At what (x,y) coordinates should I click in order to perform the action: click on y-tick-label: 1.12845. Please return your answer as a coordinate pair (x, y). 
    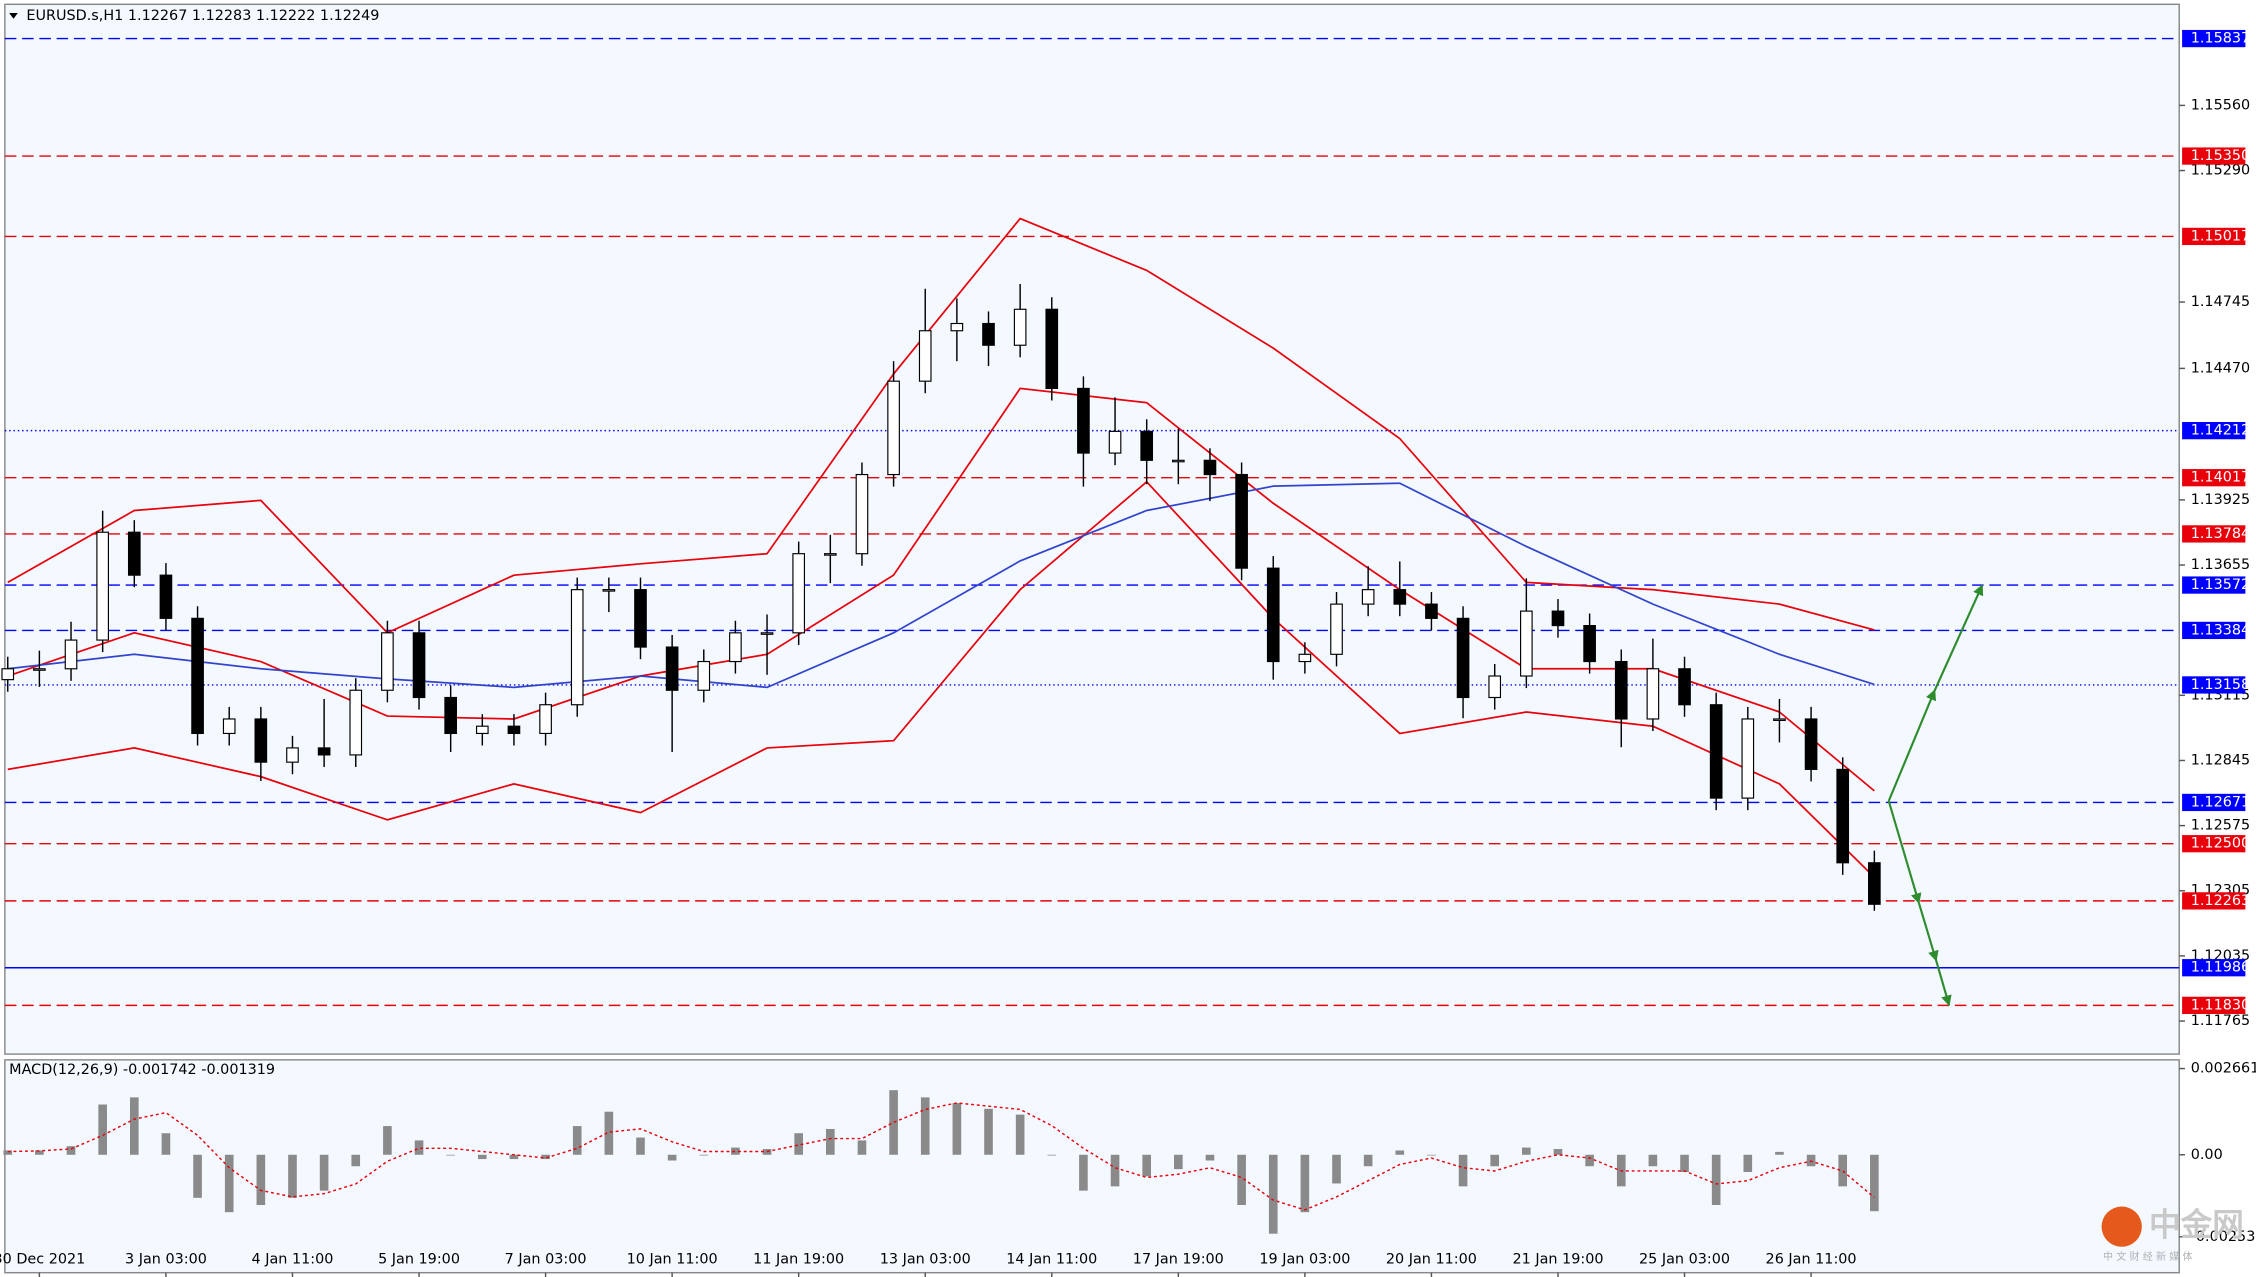
    Looking at the image, I should click on (2220, 760).